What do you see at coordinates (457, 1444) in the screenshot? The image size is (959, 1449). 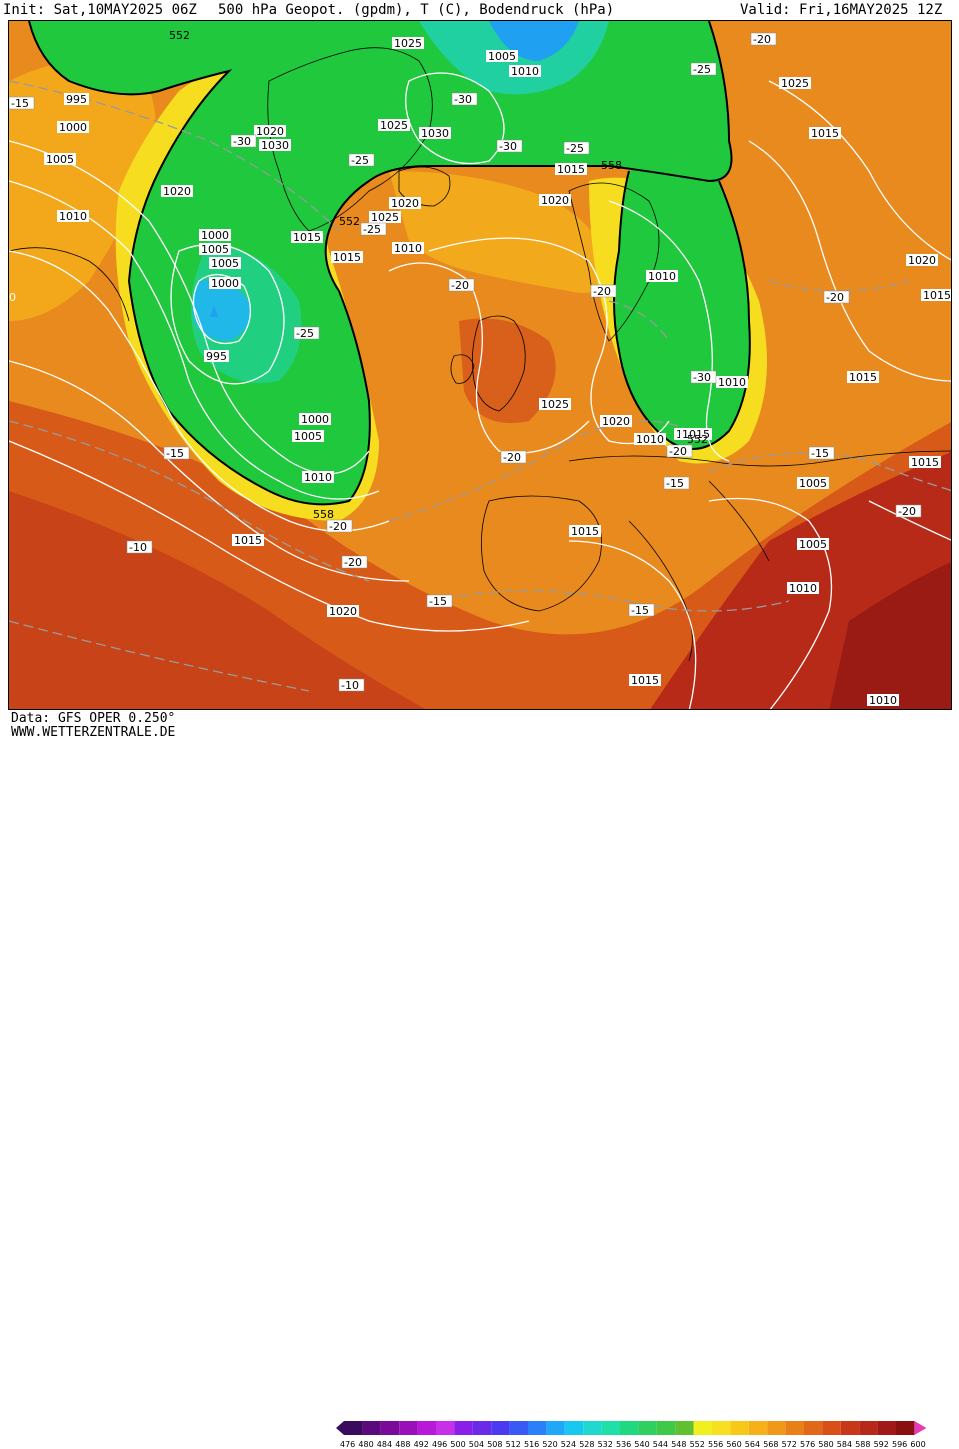 I see `legend-value: 500` at bounding box center [457, 1444].